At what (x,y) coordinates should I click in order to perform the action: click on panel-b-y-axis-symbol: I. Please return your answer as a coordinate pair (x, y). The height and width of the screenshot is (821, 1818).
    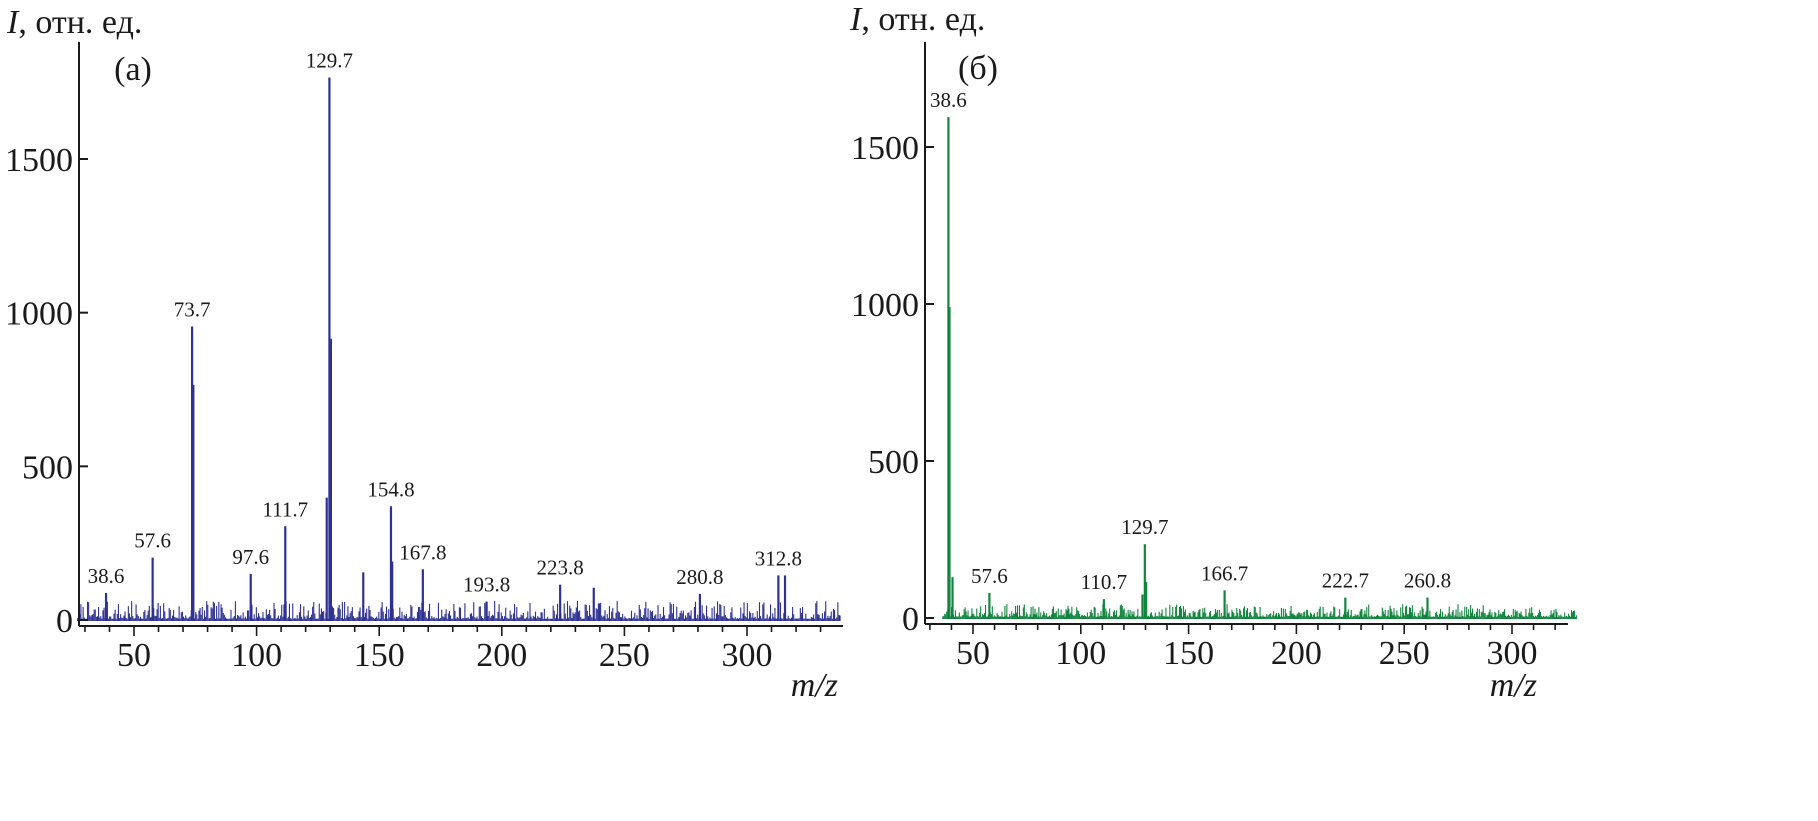
    Looking at the image, I should click on (856, 19).